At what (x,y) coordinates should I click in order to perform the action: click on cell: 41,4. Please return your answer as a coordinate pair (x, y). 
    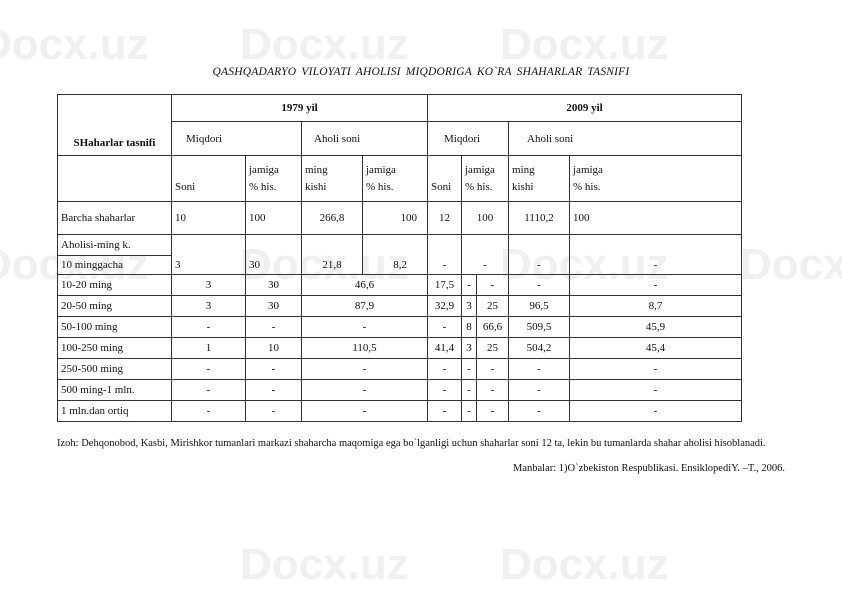
    Looking at the image, I should click on (444, 348).